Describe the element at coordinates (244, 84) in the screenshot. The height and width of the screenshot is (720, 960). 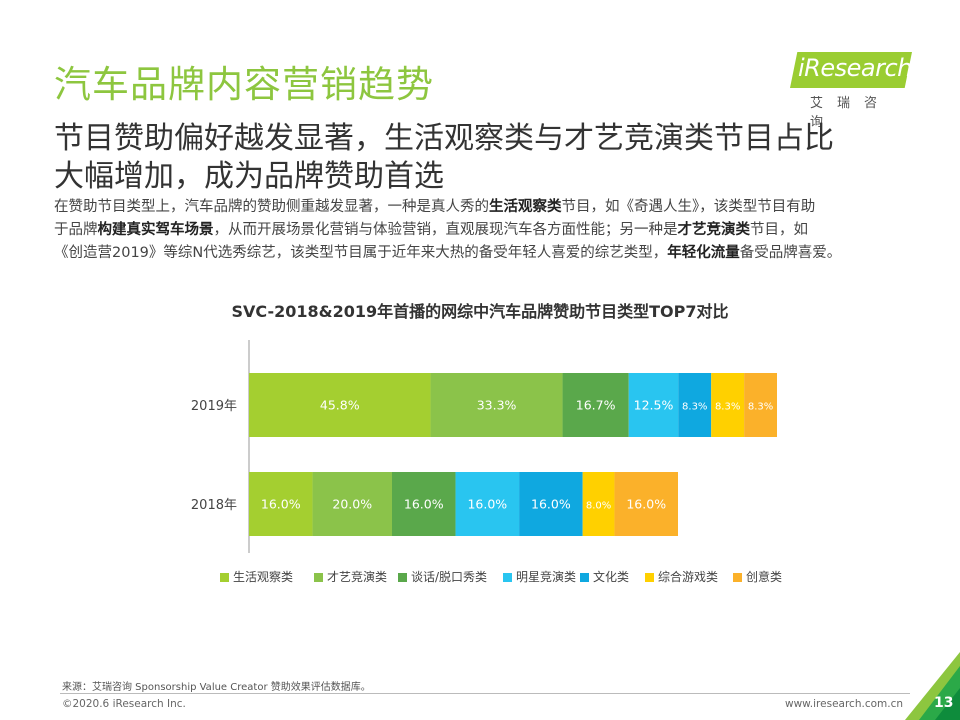
I see `page-title: 汽车品牌内容营销趋势` at that location.